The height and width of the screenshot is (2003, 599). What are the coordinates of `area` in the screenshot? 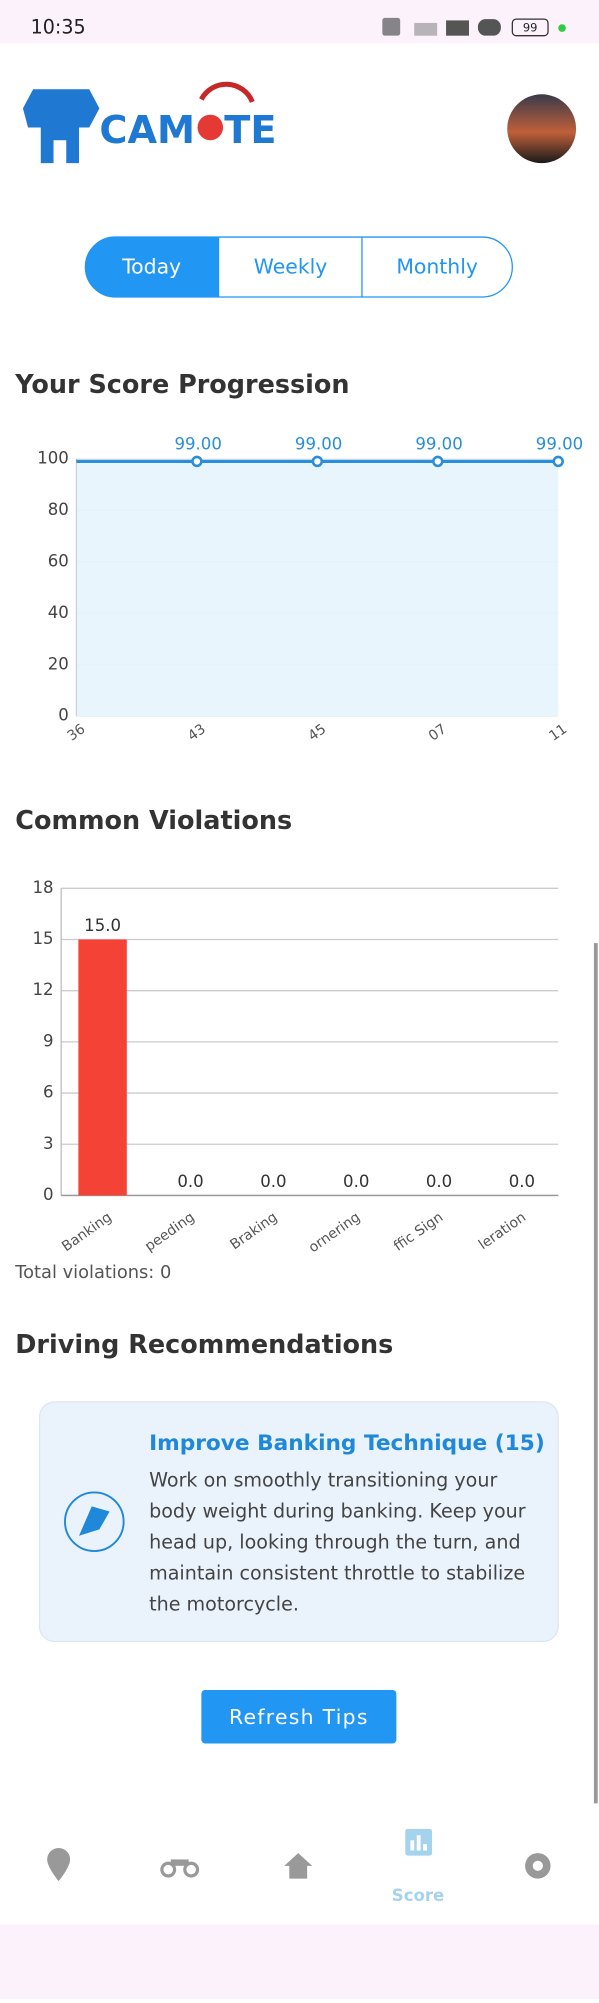 It's located at (317, 589).